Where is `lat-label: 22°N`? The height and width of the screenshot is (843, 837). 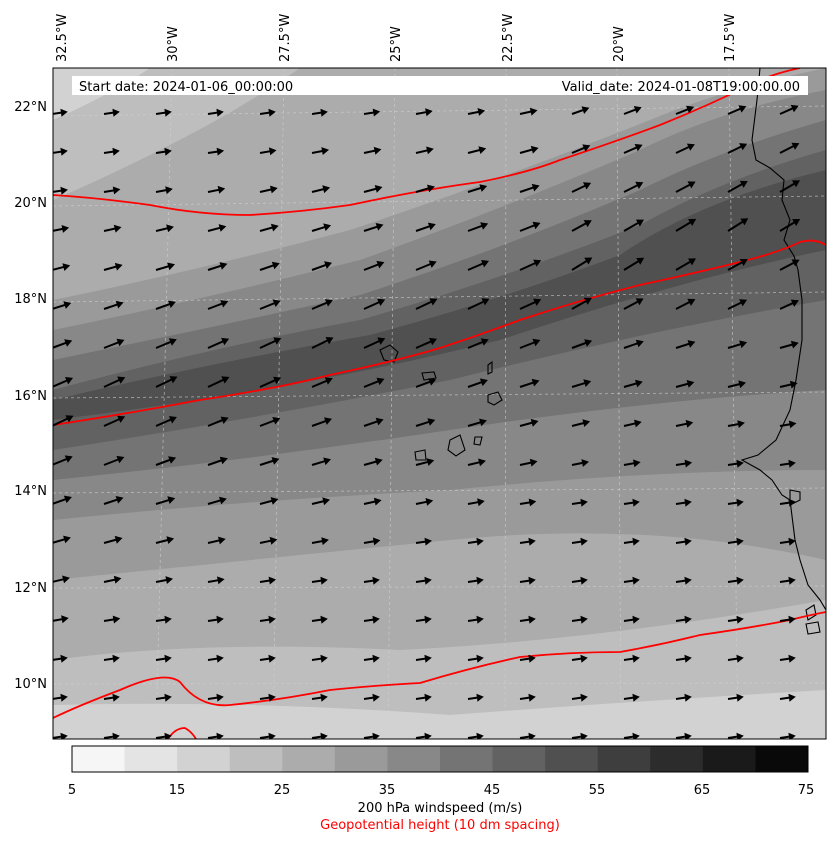
lat-label: 22°N is located at coordinates (30, 107).